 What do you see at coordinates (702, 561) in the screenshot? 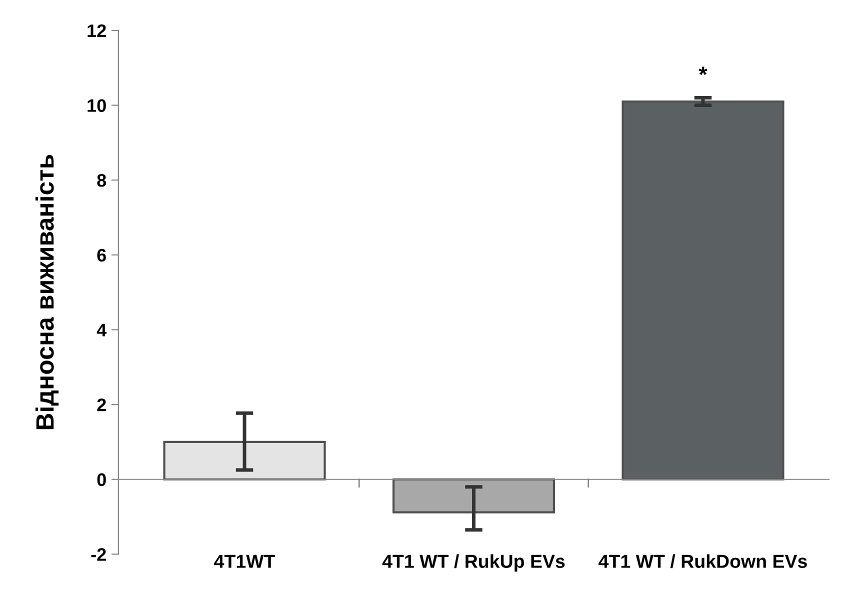
I see `x-tick-label: 4T1 WT / RukDown EVs` at bounding box center [702, 561].